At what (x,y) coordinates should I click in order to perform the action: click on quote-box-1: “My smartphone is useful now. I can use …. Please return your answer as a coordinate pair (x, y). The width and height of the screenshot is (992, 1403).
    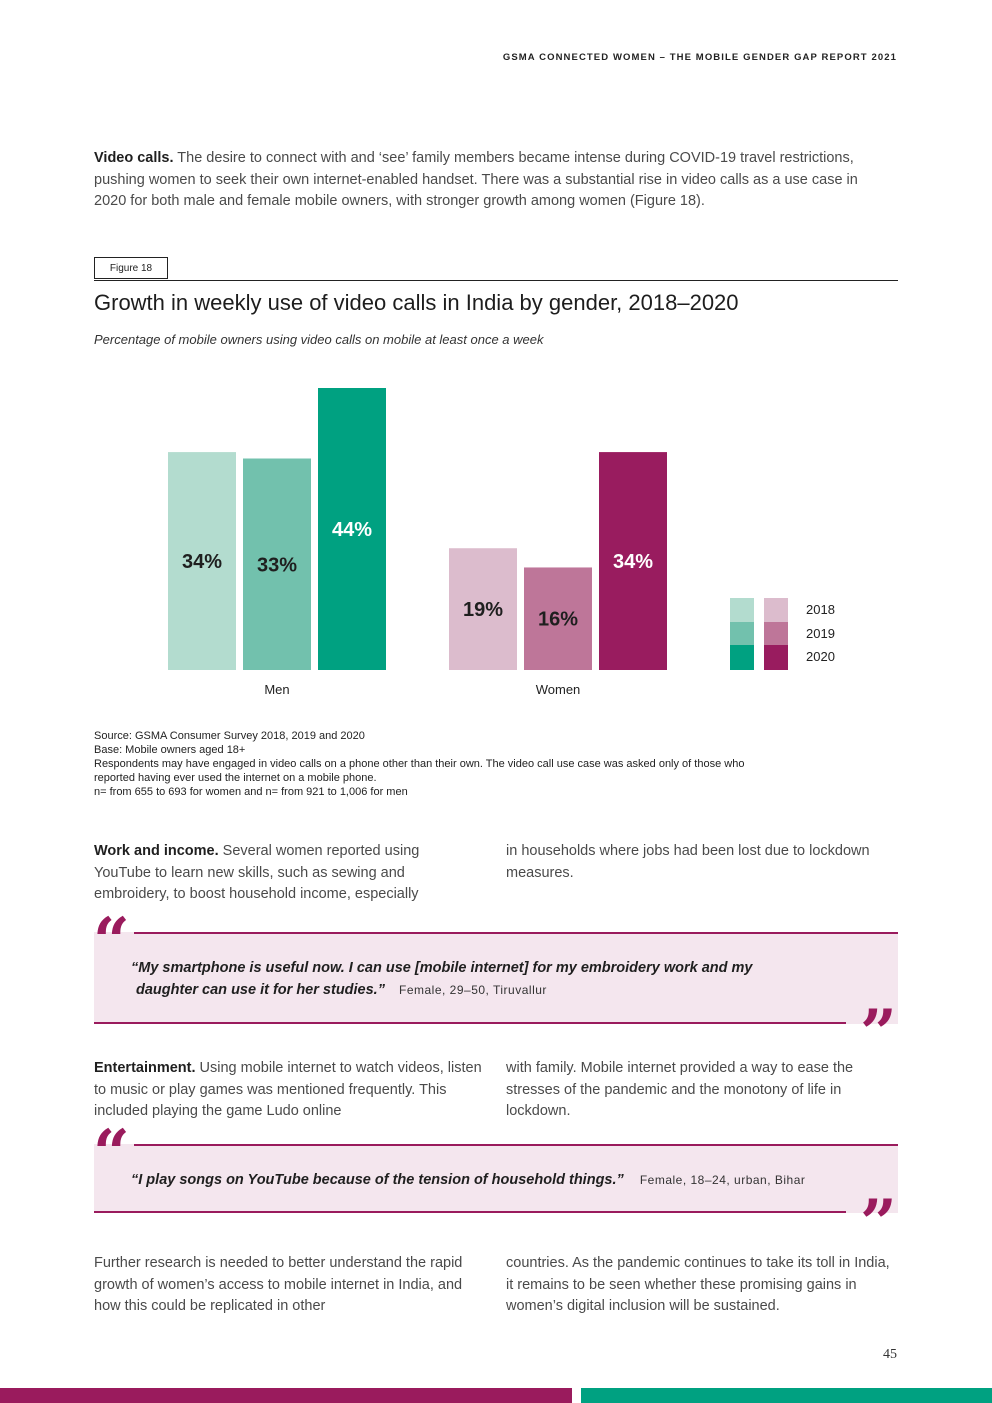
    Looking at the image, I should click on (496, 978).